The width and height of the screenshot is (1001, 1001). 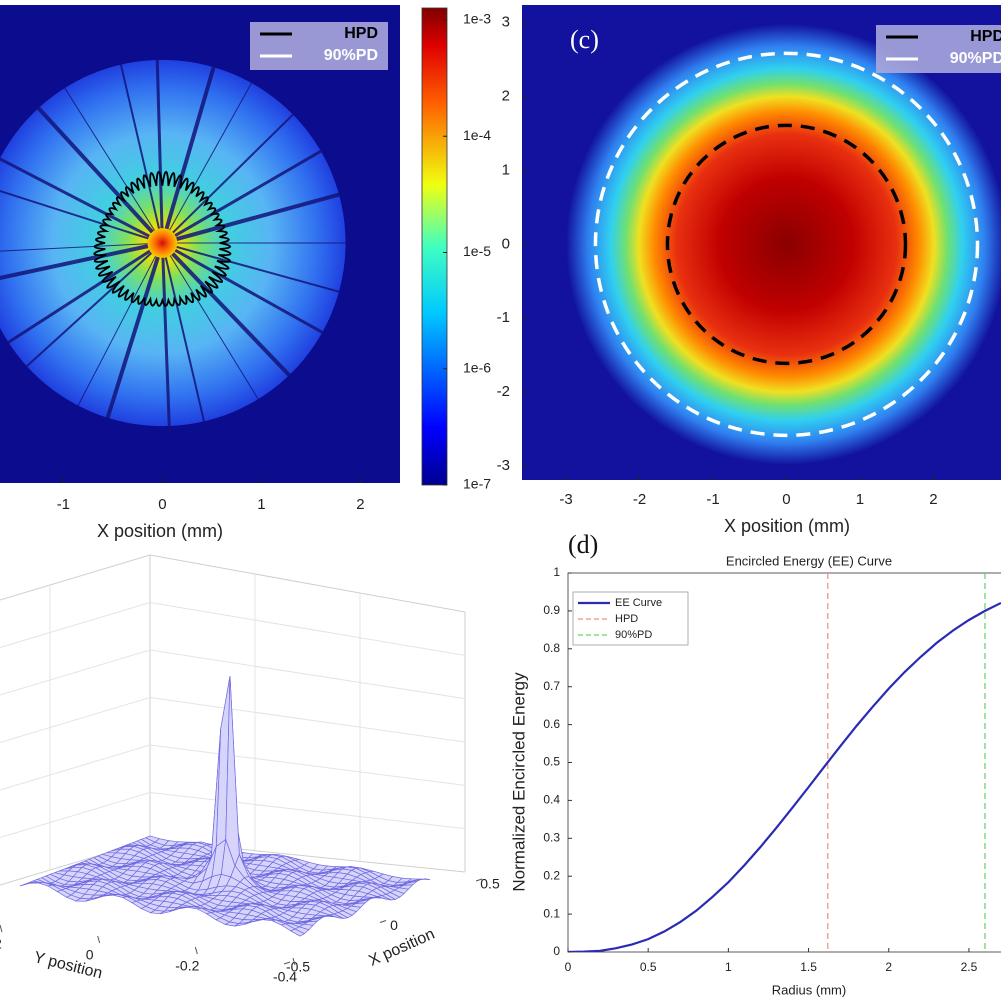 What do you see at coordinates (503, 465) in the screenshot?
I see `y-tick-label: -3` at bounding box center [503, 465].